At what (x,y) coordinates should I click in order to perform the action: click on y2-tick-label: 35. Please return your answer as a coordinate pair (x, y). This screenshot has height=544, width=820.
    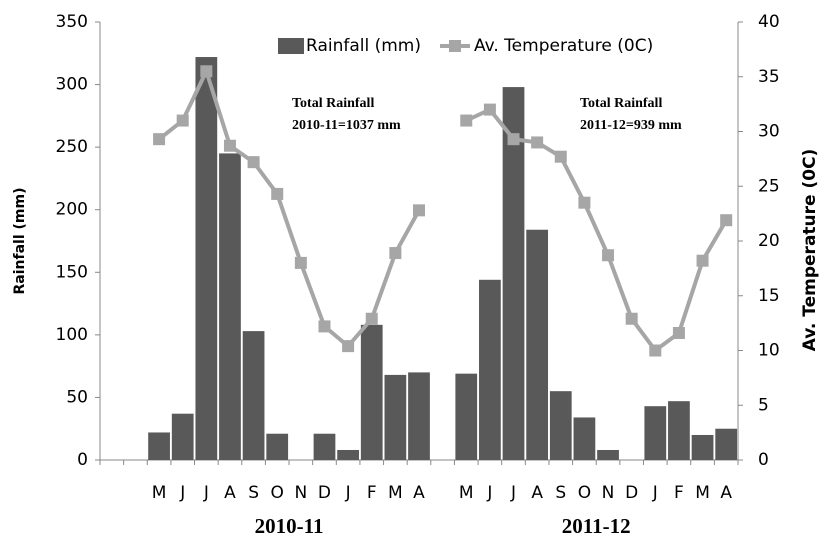
    Looking at the image, I should click on (769, 77).